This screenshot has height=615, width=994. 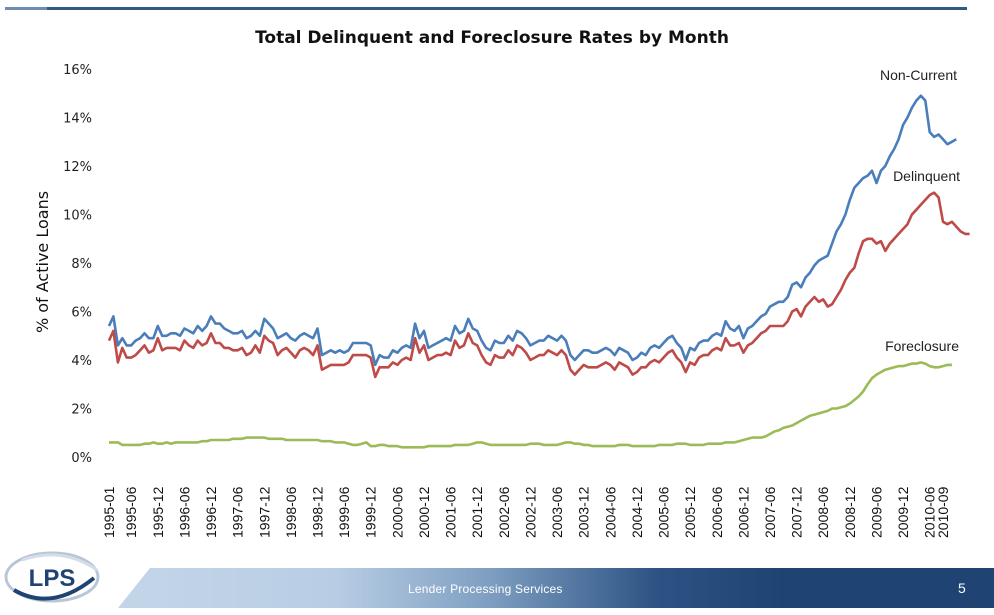 I want to click on x-tick-label: 1995-01, so click(x=109, y=512).